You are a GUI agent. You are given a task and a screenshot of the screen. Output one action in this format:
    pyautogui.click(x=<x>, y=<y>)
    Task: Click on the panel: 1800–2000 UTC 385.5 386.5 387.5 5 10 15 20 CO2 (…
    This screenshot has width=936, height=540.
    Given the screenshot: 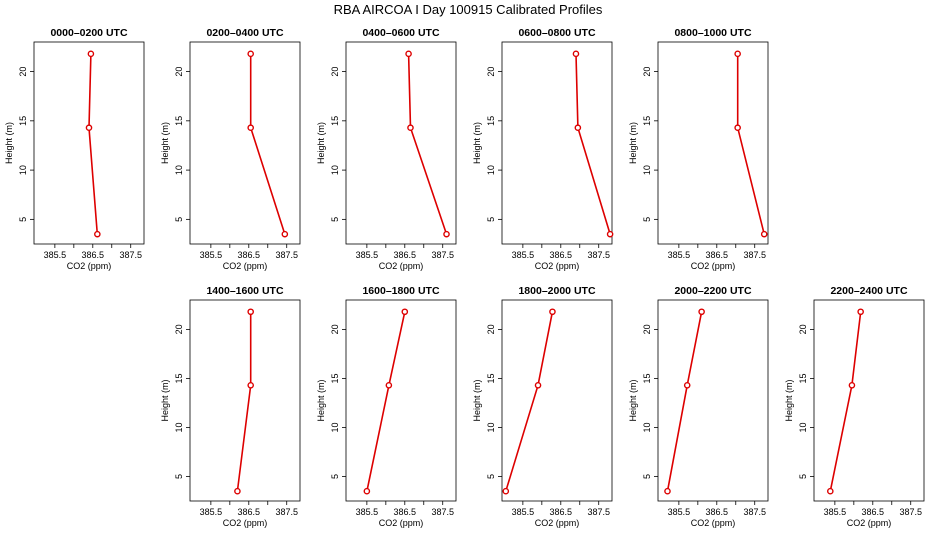 What is the action you would take?
    pyautogui.click(x=542, y=406)
    